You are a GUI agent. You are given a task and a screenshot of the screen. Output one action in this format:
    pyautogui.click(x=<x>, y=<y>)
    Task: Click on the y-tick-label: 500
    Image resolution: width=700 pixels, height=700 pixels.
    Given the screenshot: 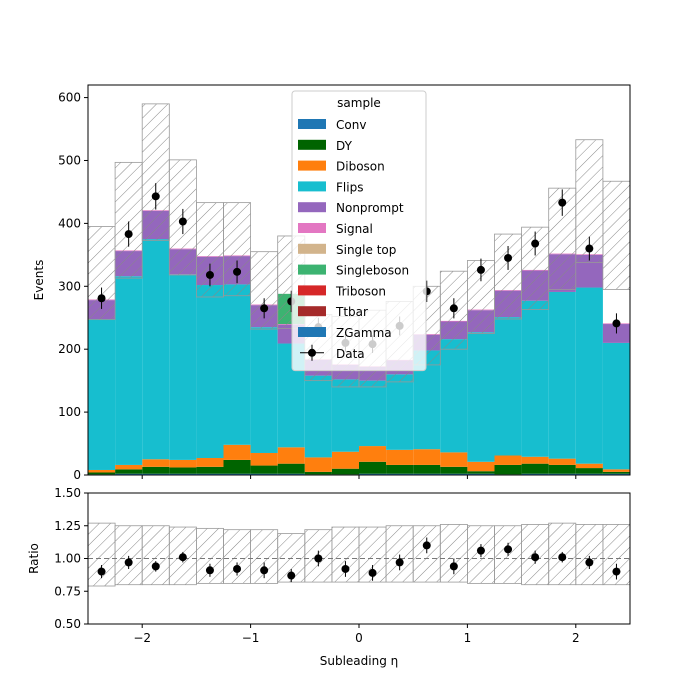 What is the action you would take?
    pyautogui.click(x=69, y=160)
    